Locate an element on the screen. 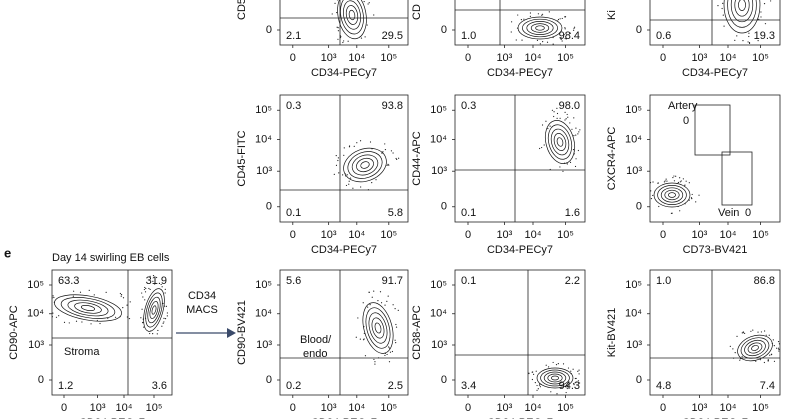 This screenshot has height=419, width=800. y-tick-label: 10⁵ is located at coordinates (438, 110).